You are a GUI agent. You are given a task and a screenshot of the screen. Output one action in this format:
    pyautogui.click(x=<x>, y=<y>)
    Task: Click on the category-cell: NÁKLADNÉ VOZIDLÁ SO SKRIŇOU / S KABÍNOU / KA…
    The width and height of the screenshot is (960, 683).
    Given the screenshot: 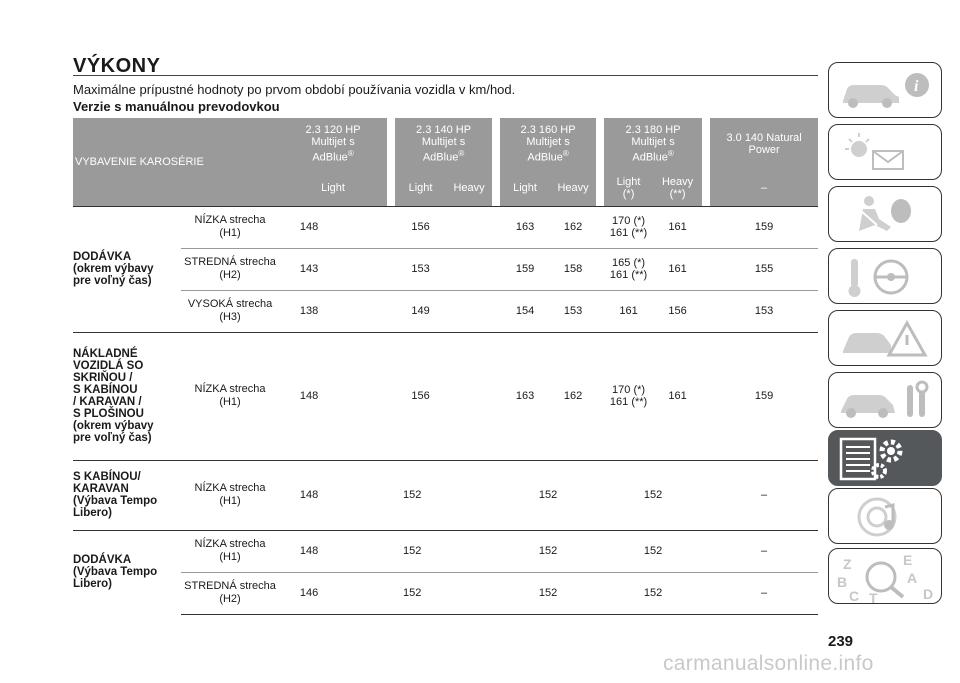 What is the action you would take?
    pyautogui.click(x=127, y=395)
    